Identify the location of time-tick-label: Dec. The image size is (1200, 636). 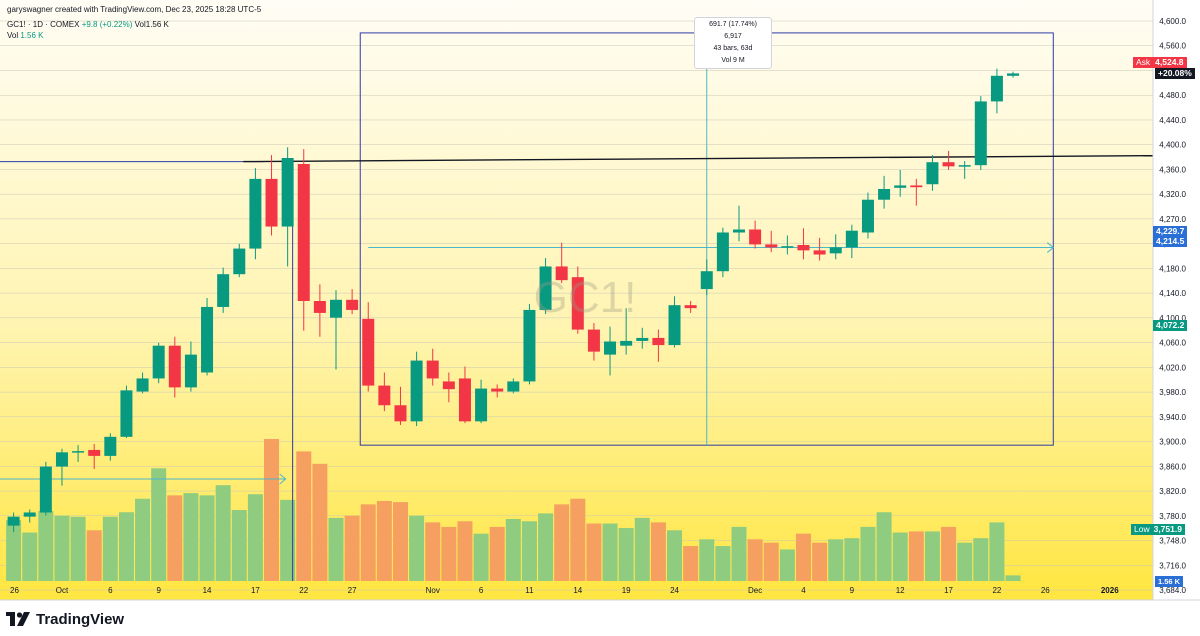
(755, 590).